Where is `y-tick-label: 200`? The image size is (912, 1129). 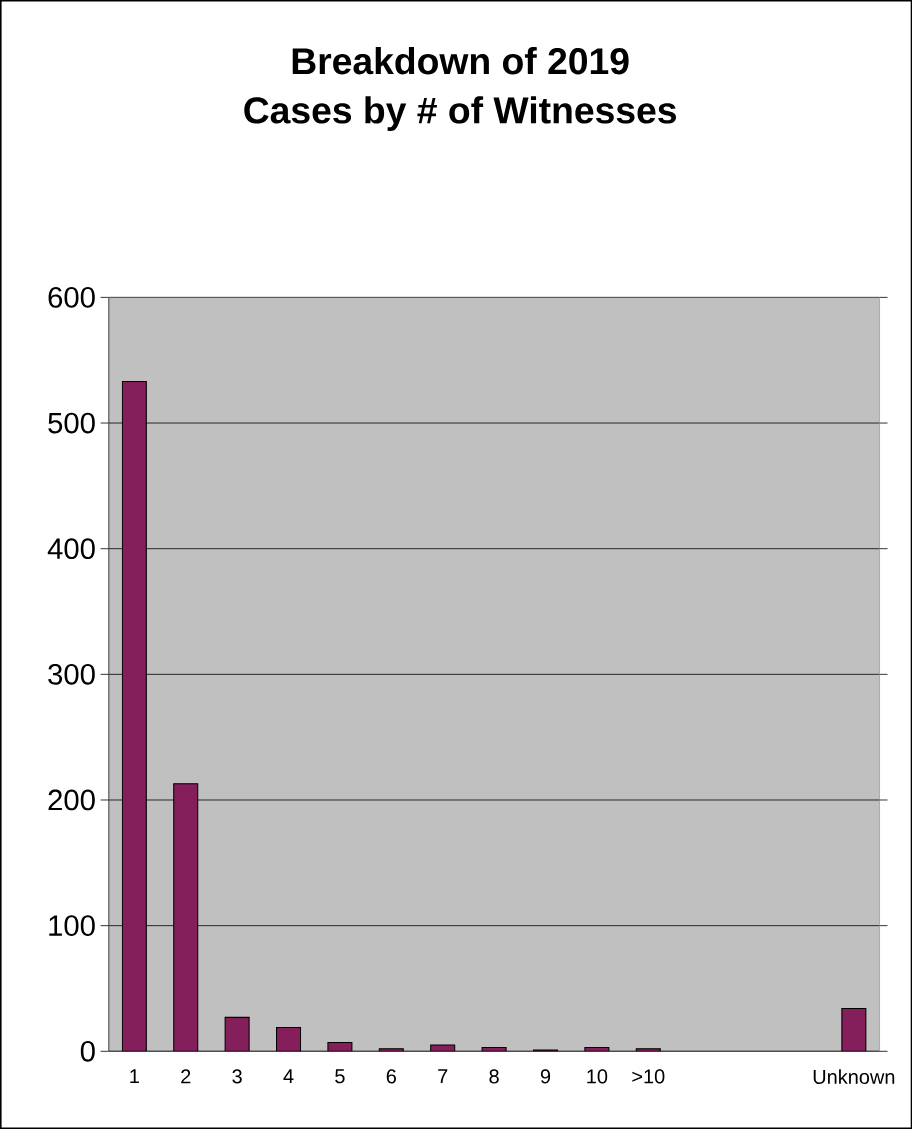
y-tick-label: 200 is located at coordinates (71, 800).